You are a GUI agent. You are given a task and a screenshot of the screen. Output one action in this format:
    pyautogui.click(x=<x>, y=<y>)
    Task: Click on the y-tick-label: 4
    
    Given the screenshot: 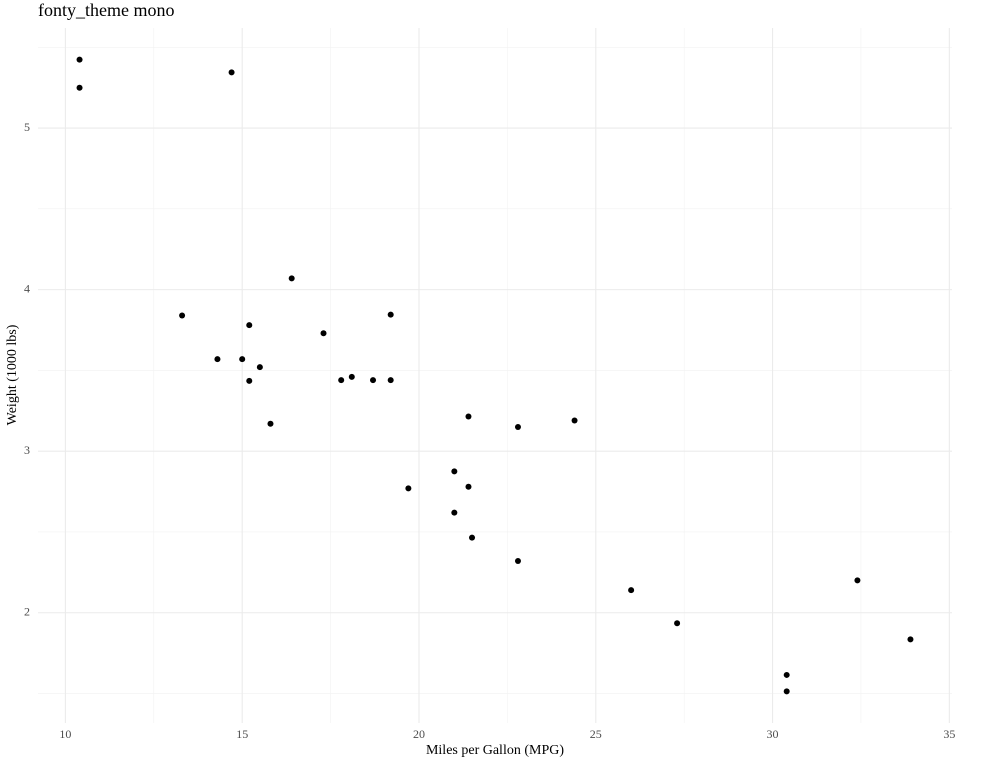 What is the action you would take?
    pyautogui.click(x=27, y=288)
    